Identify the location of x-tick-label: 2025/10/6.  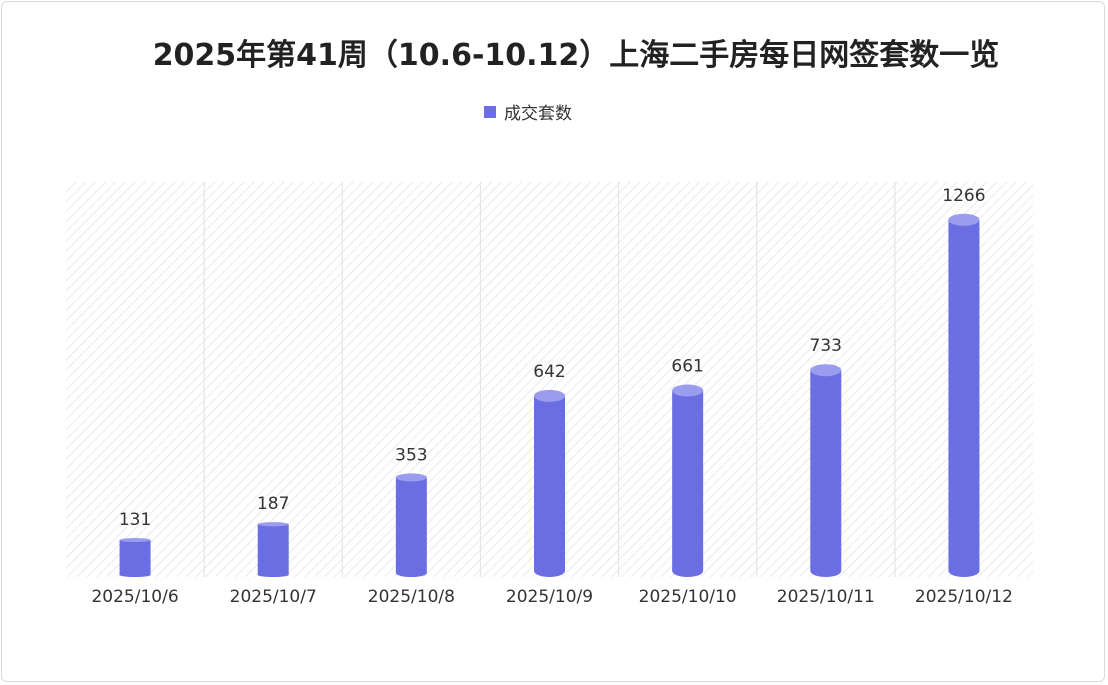
(134, 597).